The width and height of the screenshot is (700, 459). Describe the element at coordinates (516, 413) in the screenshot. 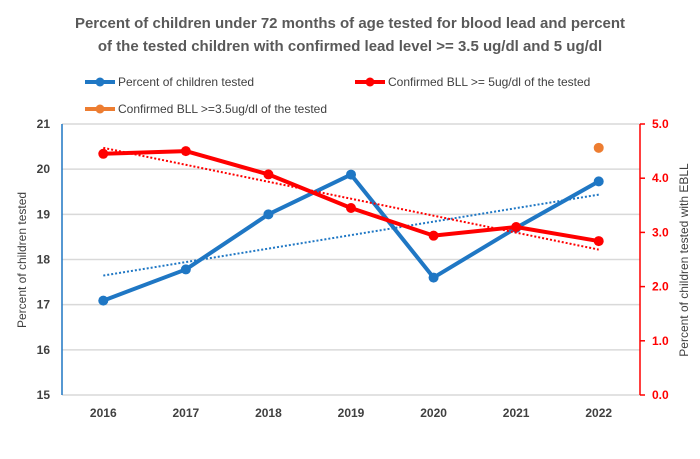

I see `x-tick-label: 2021` at that location.